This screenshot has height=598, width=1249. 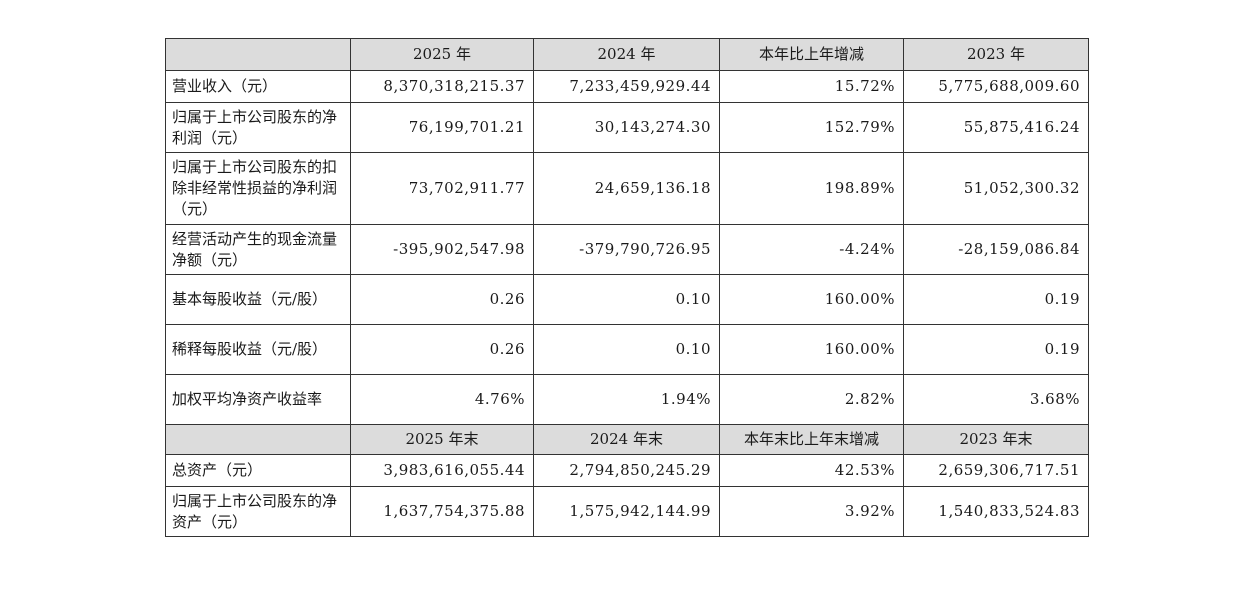 I want to click on row-label-basic-eps: 基本每股收益（元/股）, so click(x=258, y=299).